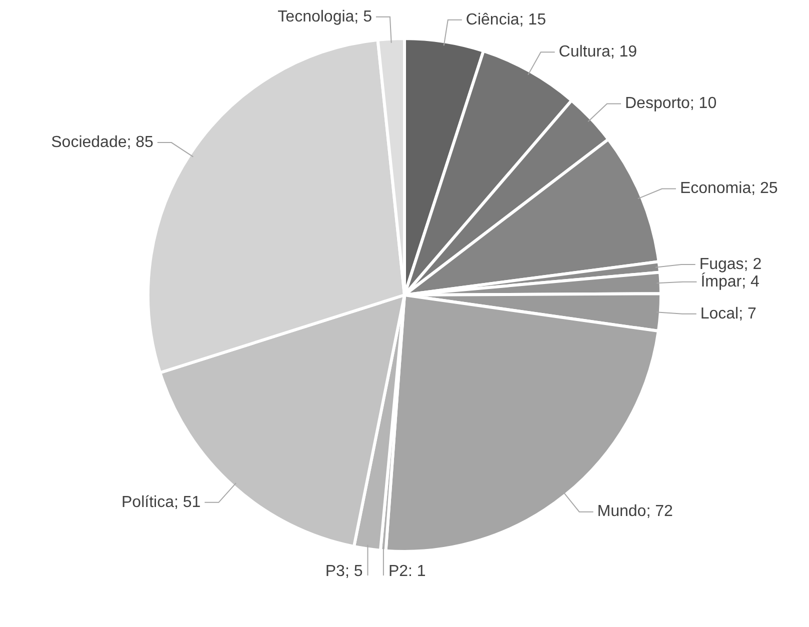 This screenshot has width=809, height=627. What do you see at coordinates (493, 19) in the screenshot?
I see `slice-label: Ciência` at bounding box center [493, 19].